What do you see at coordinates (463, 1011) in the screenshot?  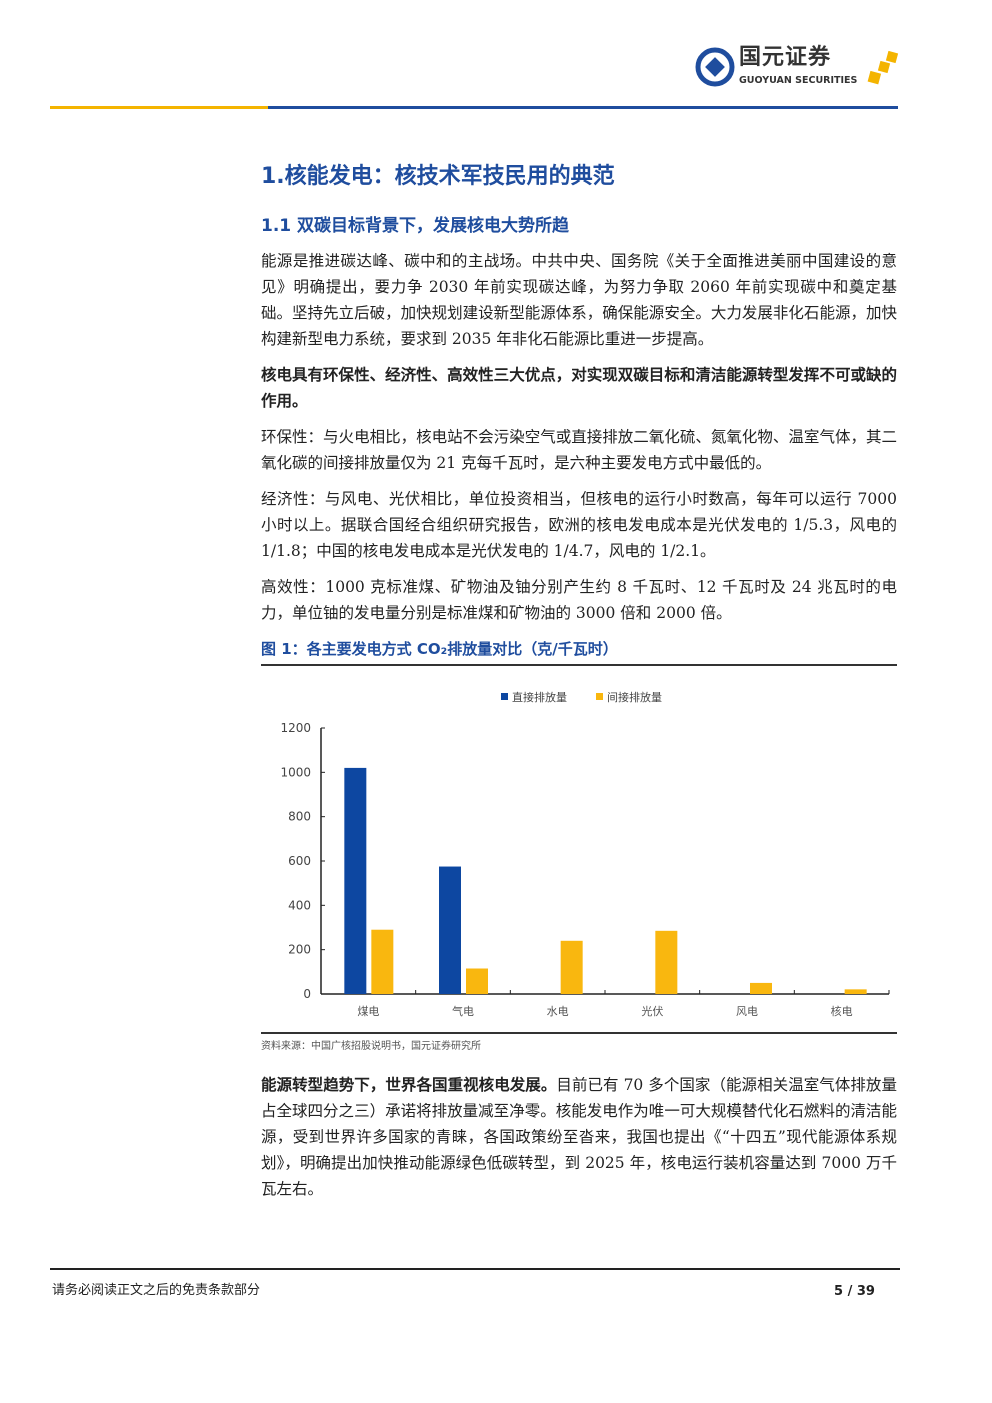 I see `x-tick-label: 气电` at bounding box center [463, 1011].